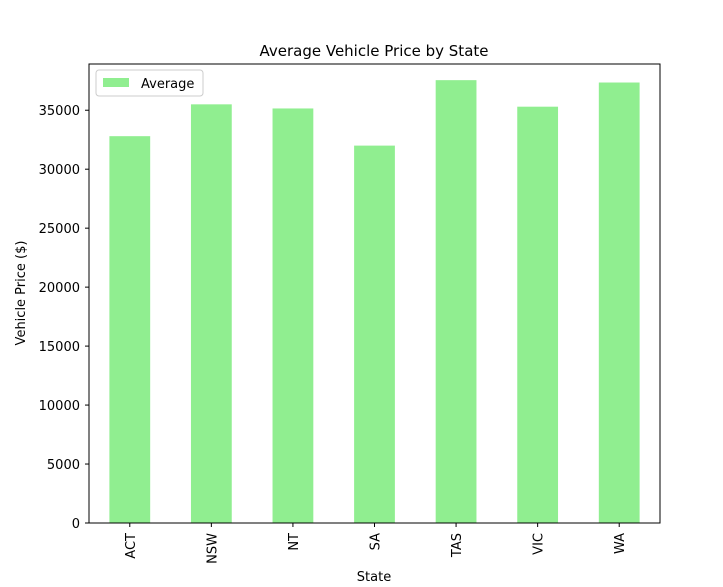 The height and width of the screenshot is (587, 723). I want to click on y-tick-label: 25000, so click(59, 229).